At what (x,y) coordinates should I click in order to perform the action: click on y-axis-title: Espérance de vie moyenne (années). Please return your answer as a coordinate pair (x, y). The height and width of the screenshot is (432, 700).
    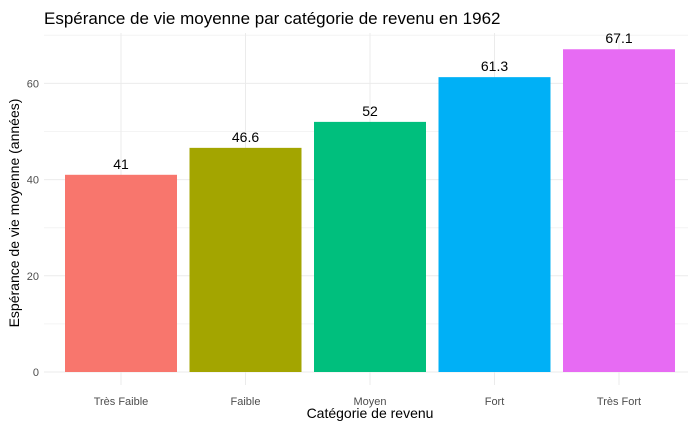
    Looking at the image, I should click on (14, 213).